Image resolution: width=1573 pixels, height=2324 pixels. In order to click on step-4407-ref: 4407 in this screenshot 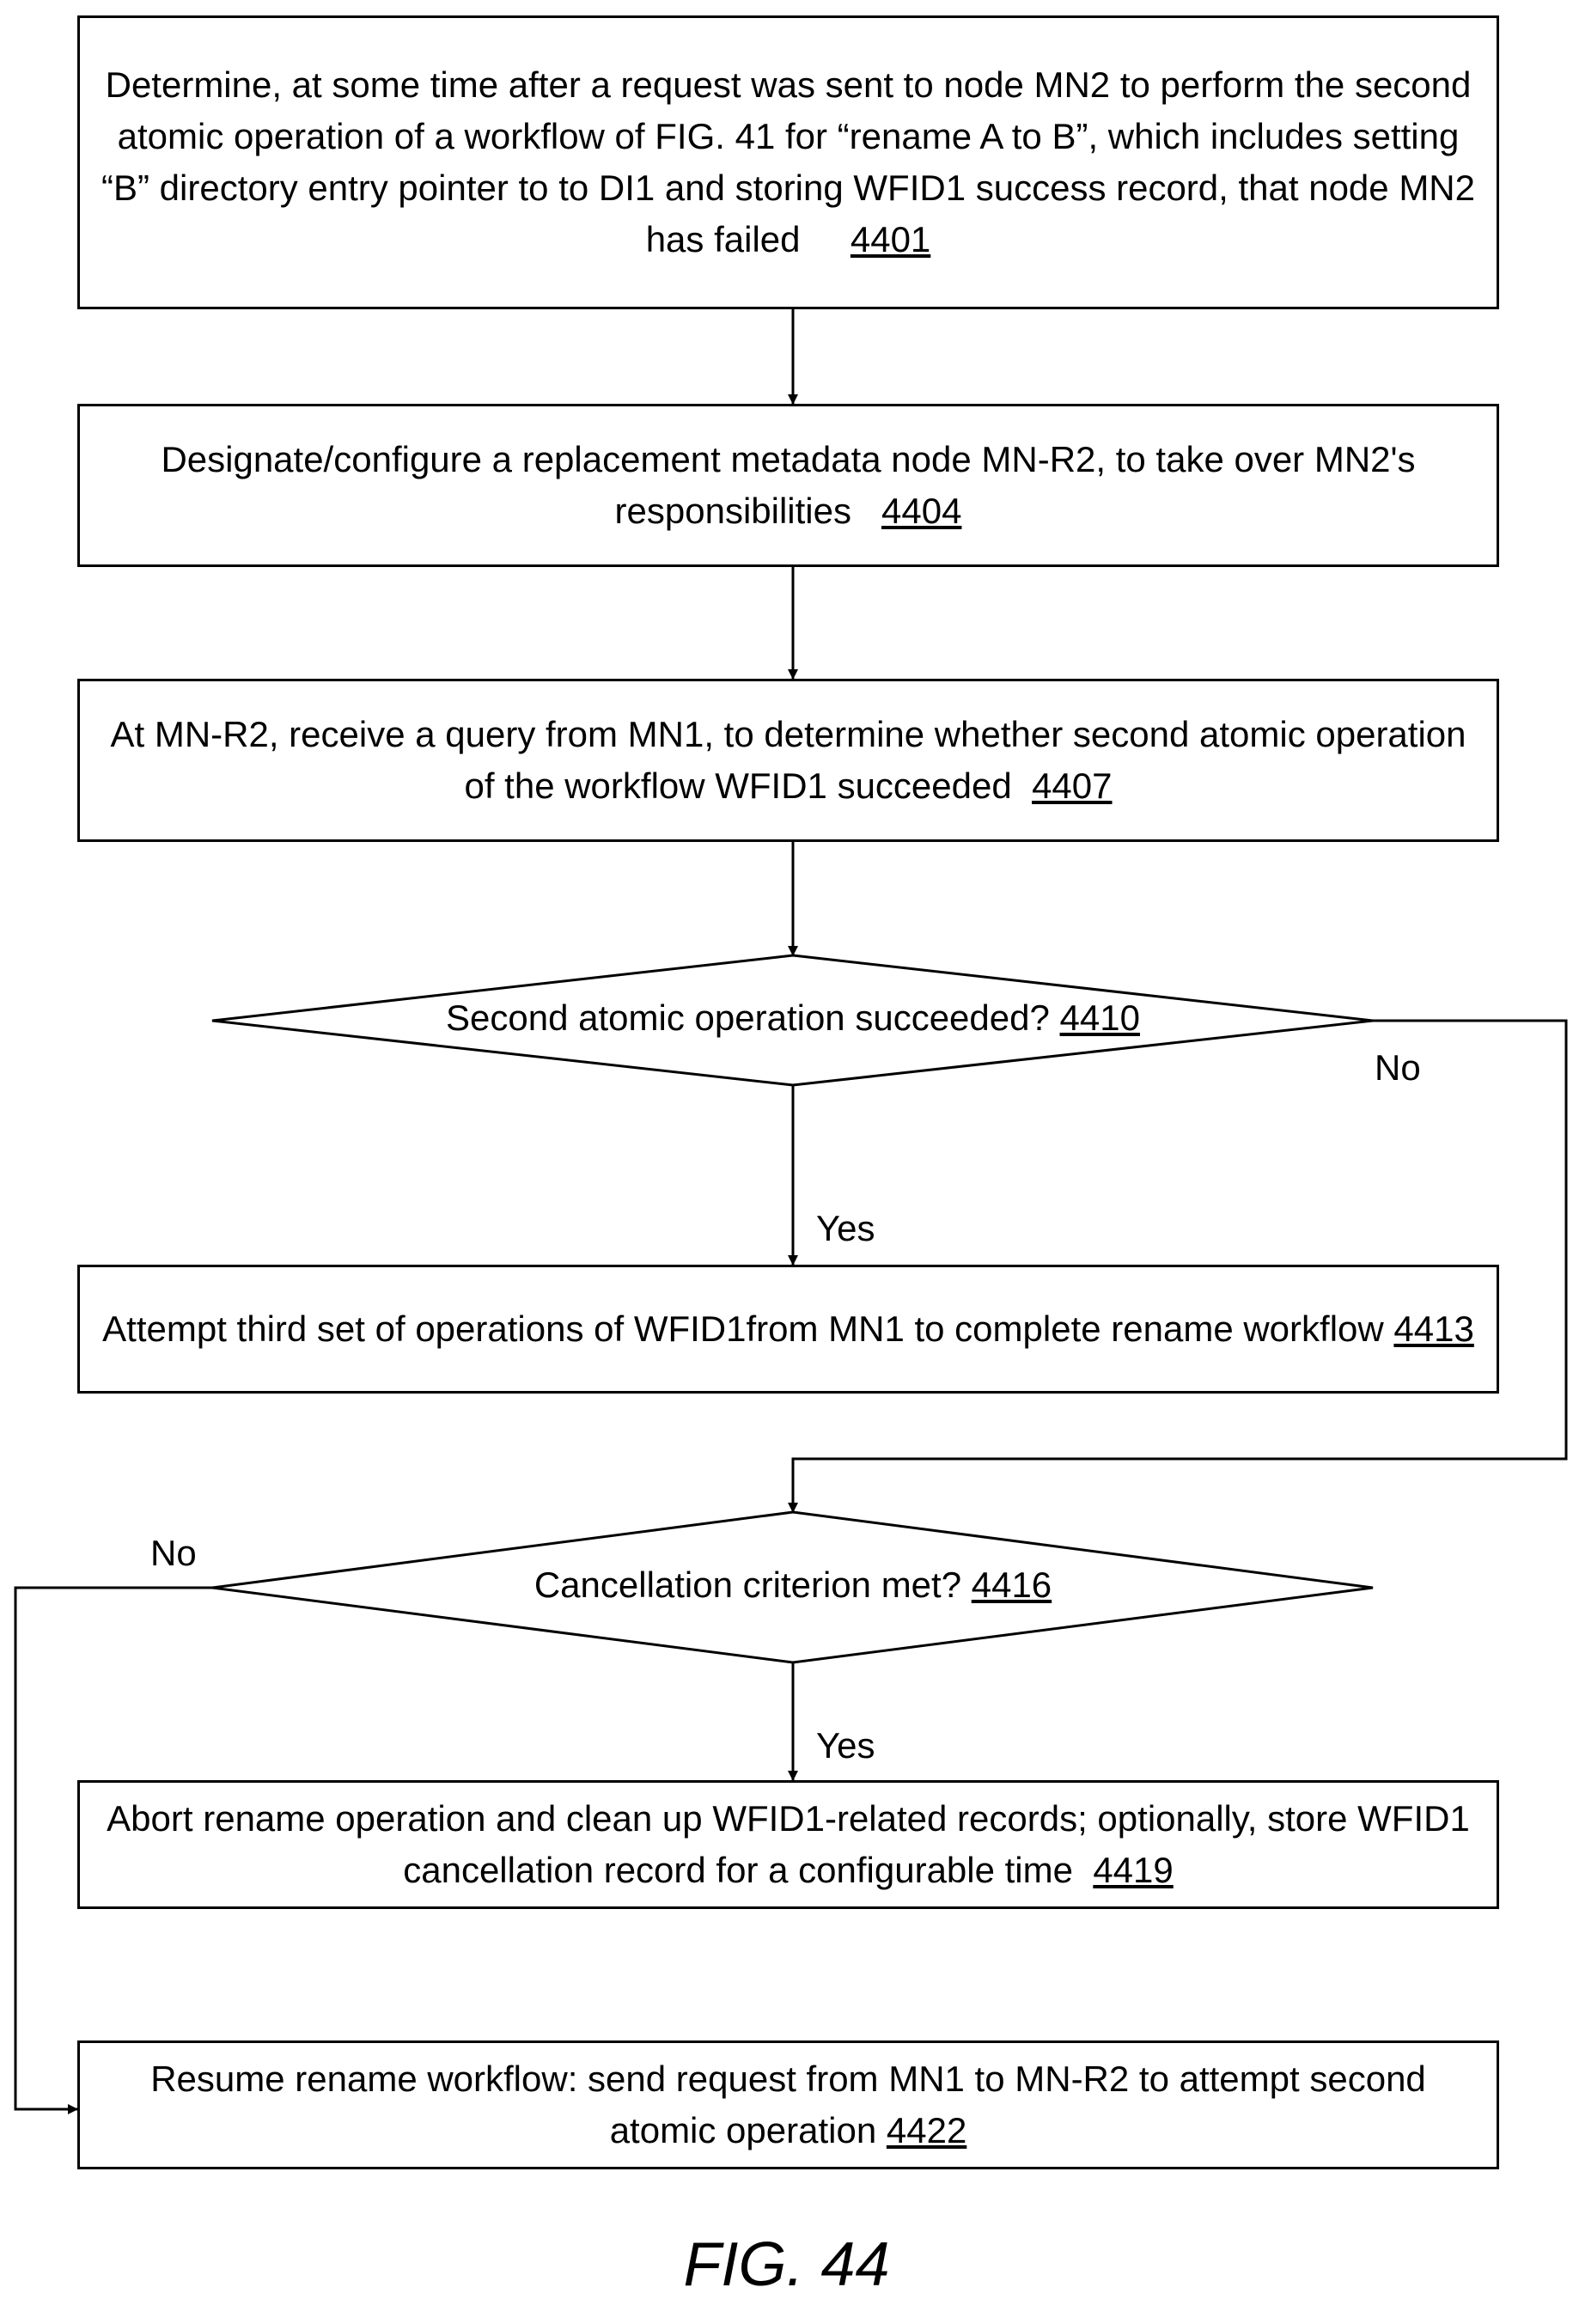, I will do `click(1072, 786)`.